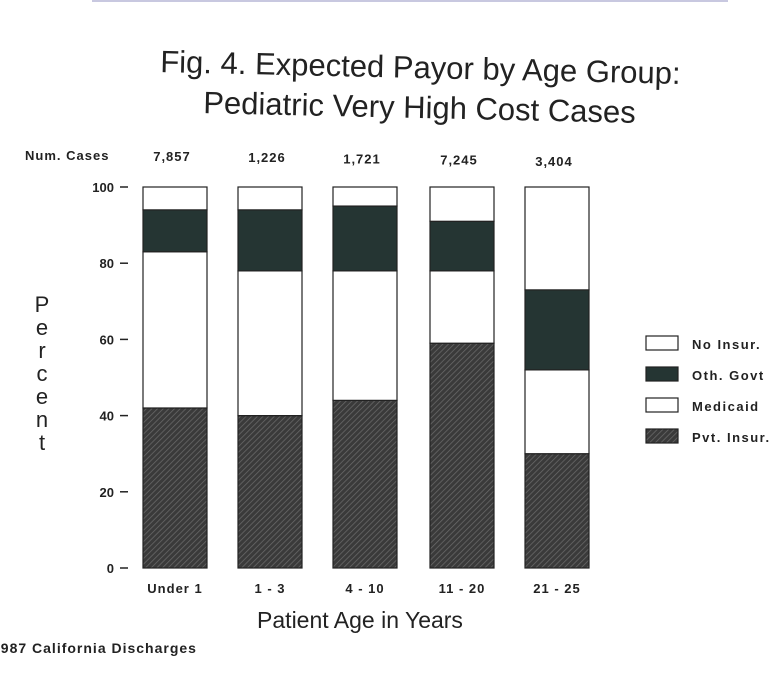  Describe the element at coordinates (731, 437) in the screenshot. I see `legend-label: Pvt. Insur.` at that location.